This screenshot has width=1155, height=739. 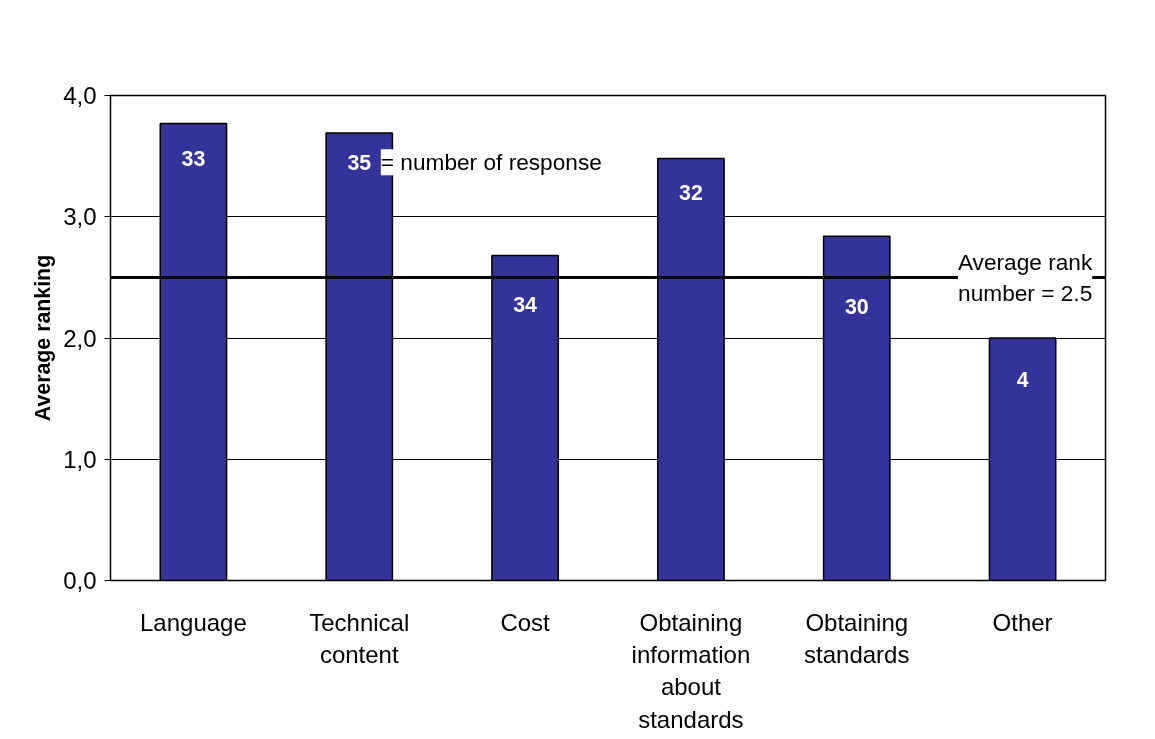 What do you see at coordinates (1022, 379) in the screenshot?
I see `annotation: 4` at bounding box center [1022, 379].